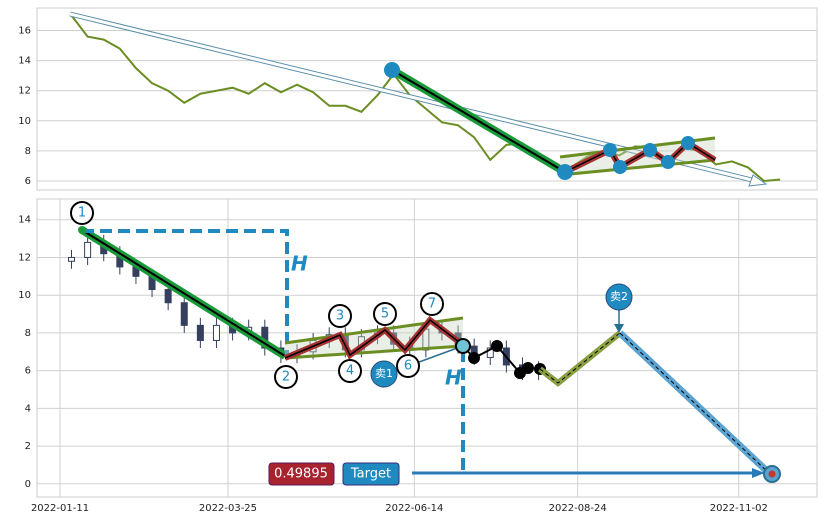 This screenshot has width=824, height=520. Describe the element at coordinates (695, 403) in the screenshot. I see `path-down-core` at that location.